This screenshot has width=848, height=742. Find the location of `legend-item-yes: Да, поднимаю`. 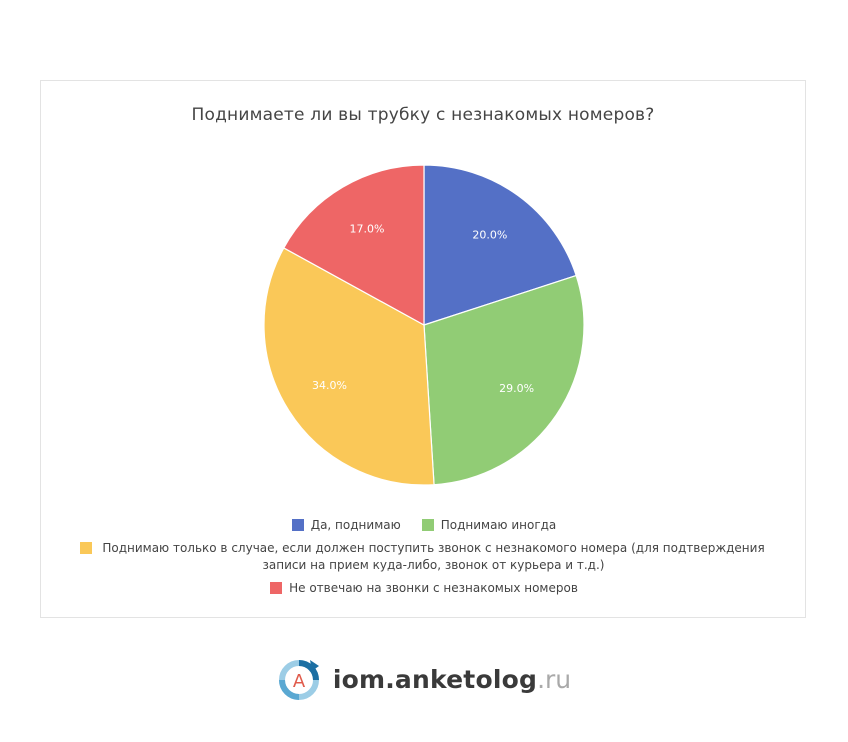

legend-item-yes: Да, поднимаю is located at coordinates (346, 525).